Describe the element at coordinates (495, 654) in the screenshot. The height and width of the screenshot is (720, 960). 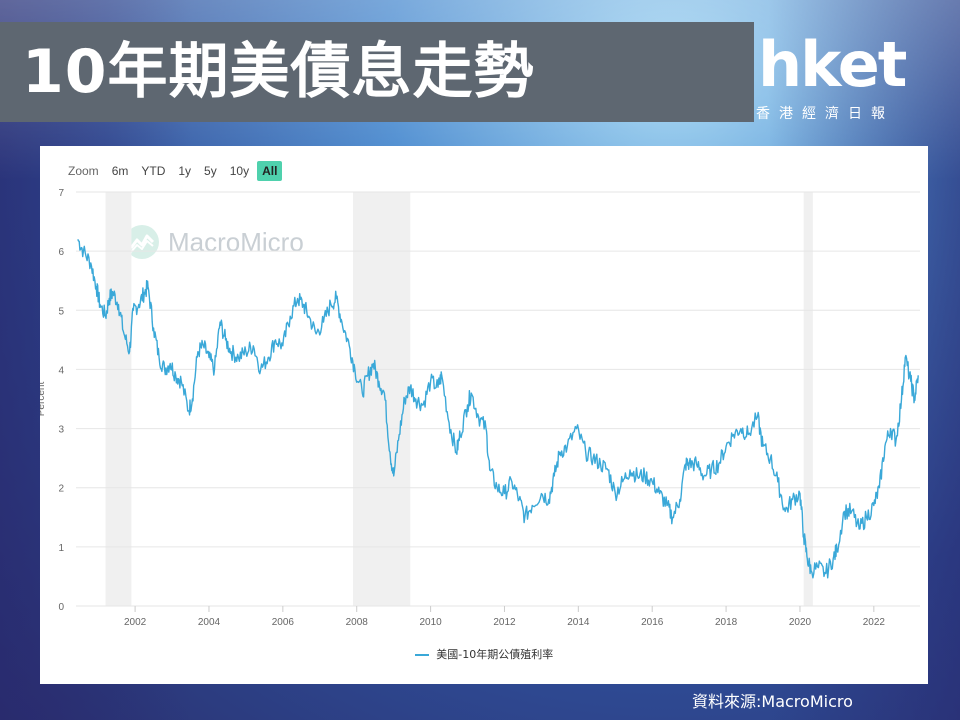
I see `legend-label: 美國-10年期公債殖利率` at that location.